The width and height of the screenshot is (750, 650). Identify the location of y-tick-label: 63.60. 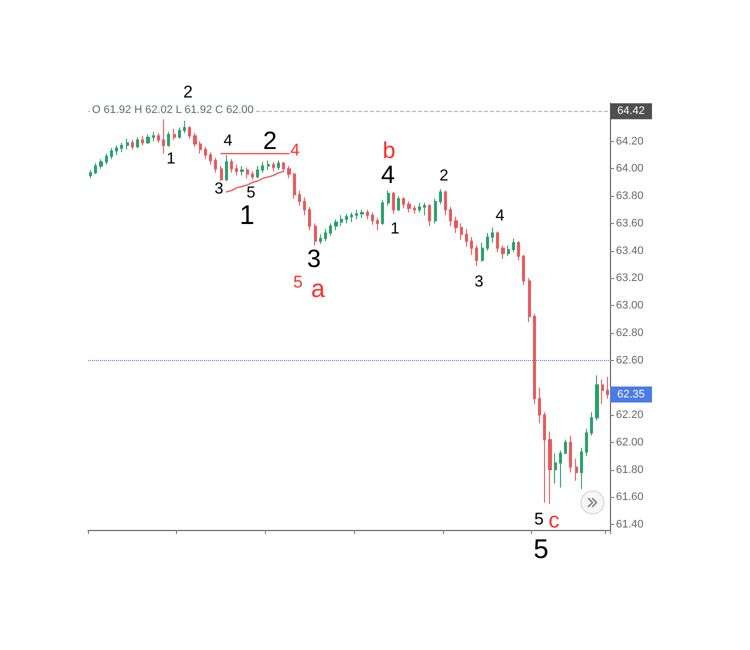
(630, 223).